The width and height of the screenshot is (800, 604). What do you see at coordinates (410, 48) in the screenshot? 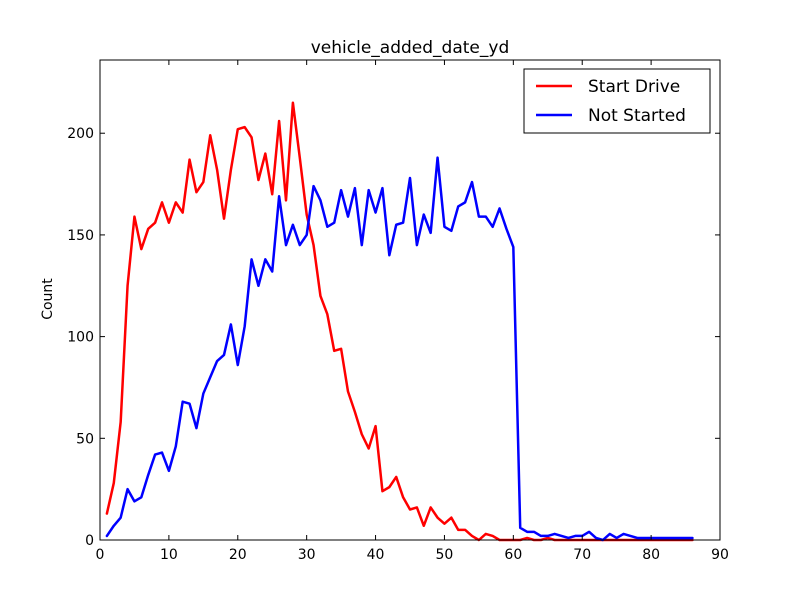
I see `chart-title: vehicle_added_date_yd` at bounding box center [410, 48].